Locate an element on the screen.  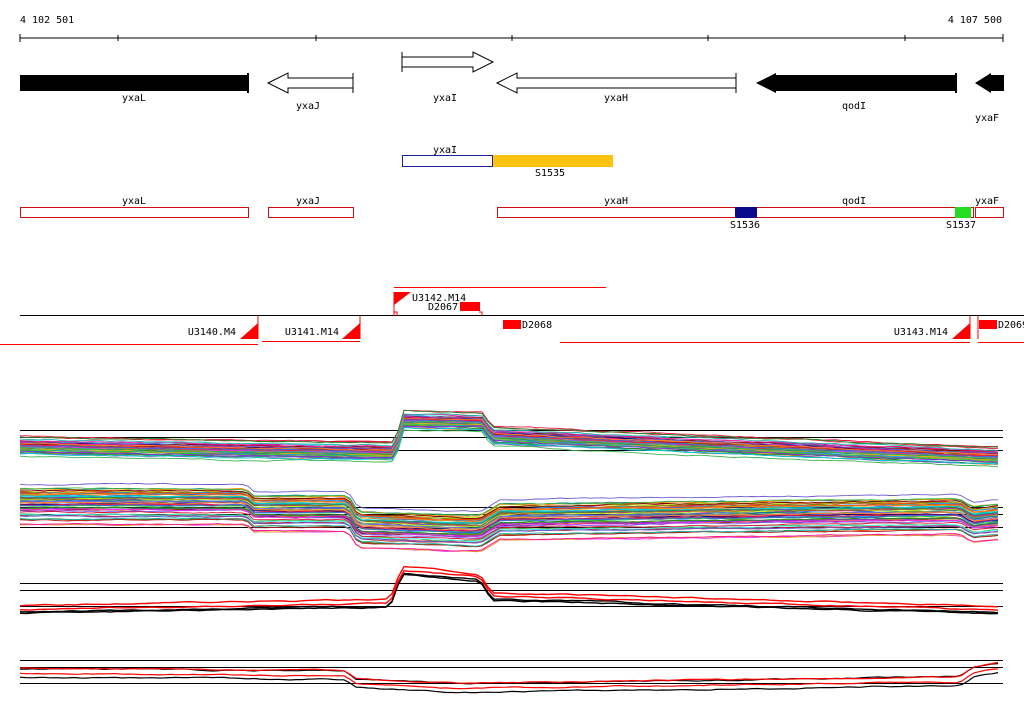
gene-label: yxaL is located at coordinates (134, 98).